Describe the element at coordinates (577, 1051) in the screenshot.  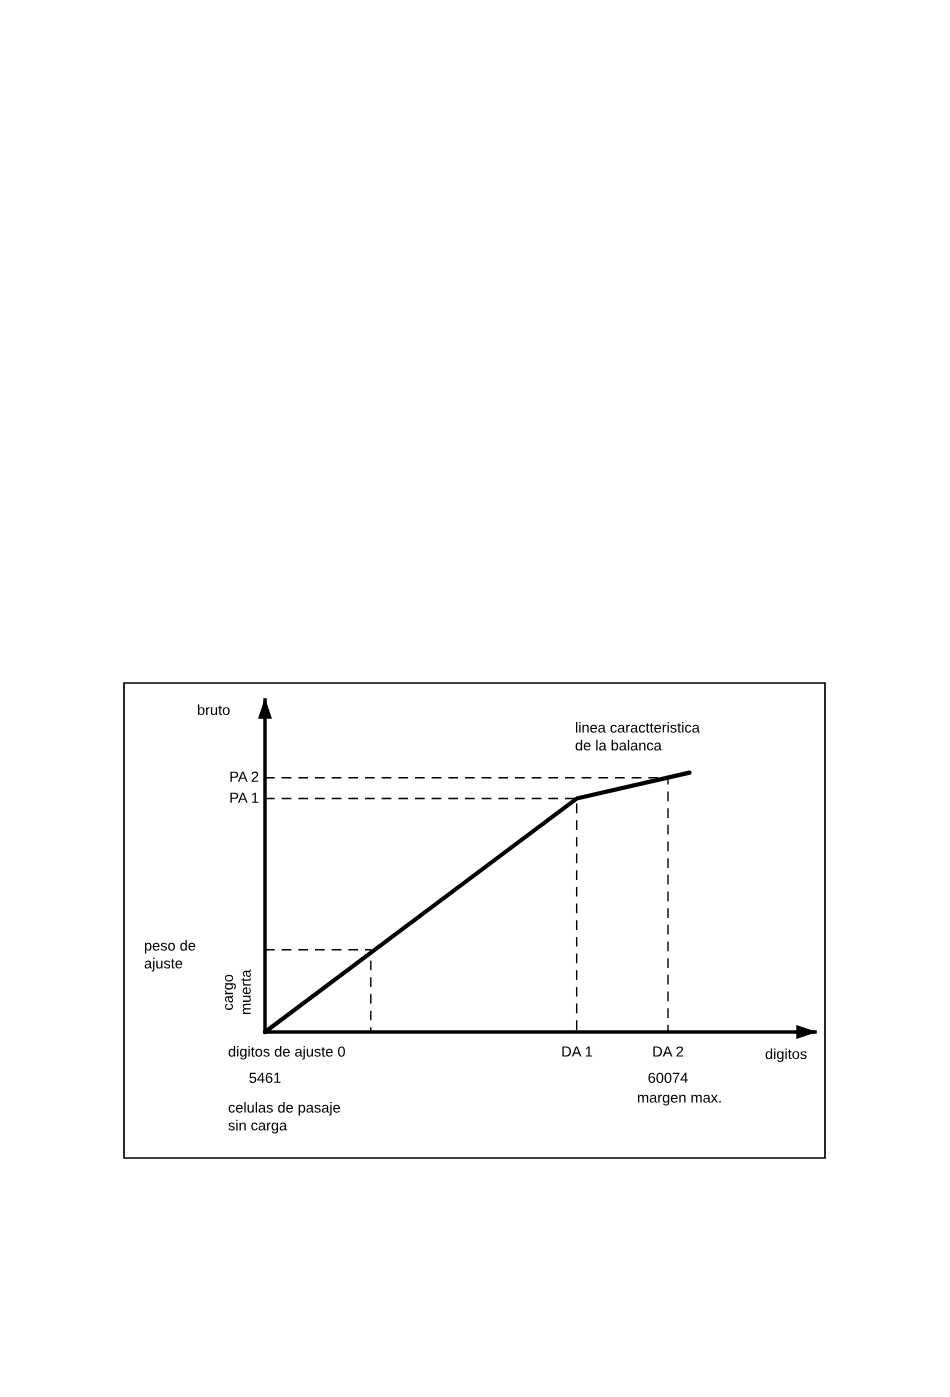
I see `text: DA 1` at that location.